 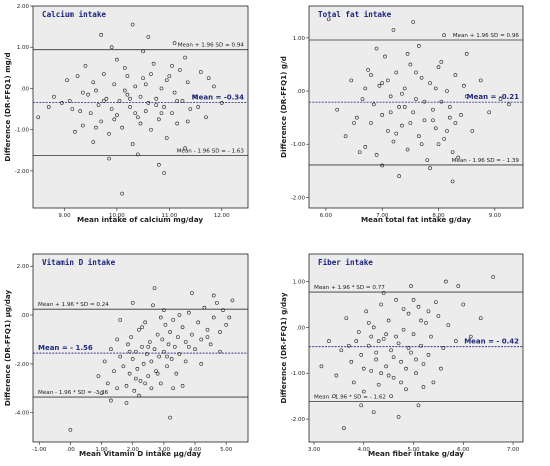 What do you see at coordinates (73, 305) in the screenshot?
I see `upper-limit-label: Mean + 1.96 * SD = 0.24` at bounding box center [73, 305].